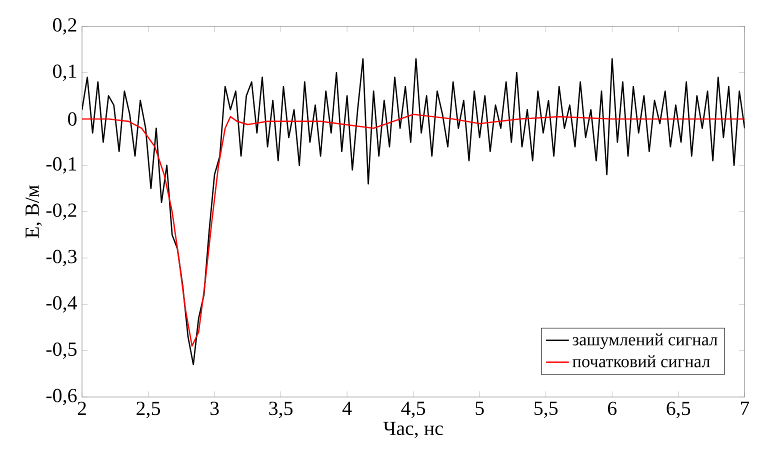 The height and width of the screenshot is (457, 758). What do you see at coordinates (480, 408) in the screenshot?
I see `x-tick-label: 5` at bounding box center [480, 408].